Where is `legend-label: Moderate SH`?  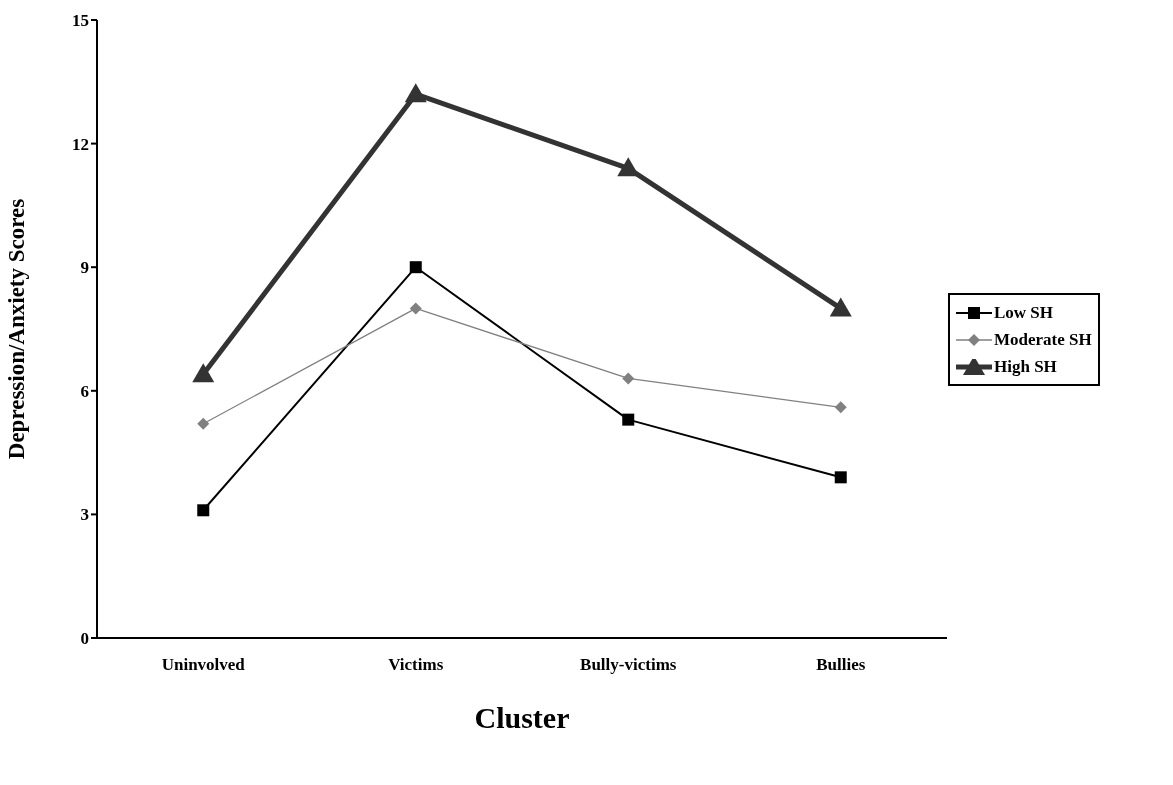 legend-label: Moderate SH is located at coordinates (1043, 339).